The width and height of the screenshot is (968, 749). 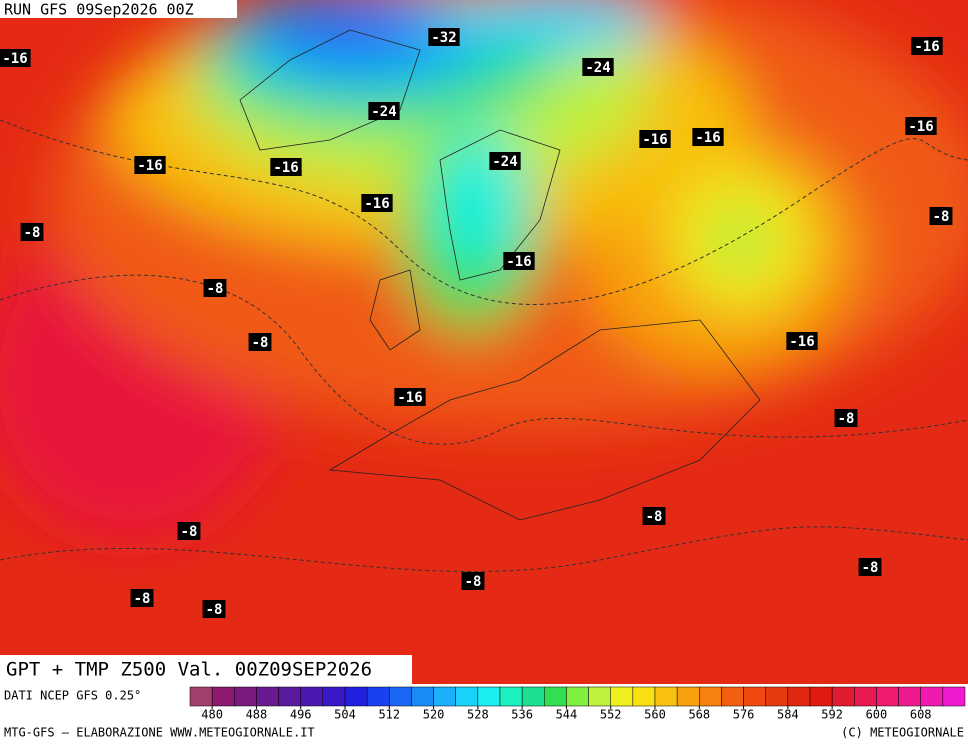 I want to click on legend-tick-label: 496, so click(x=301, y=715).